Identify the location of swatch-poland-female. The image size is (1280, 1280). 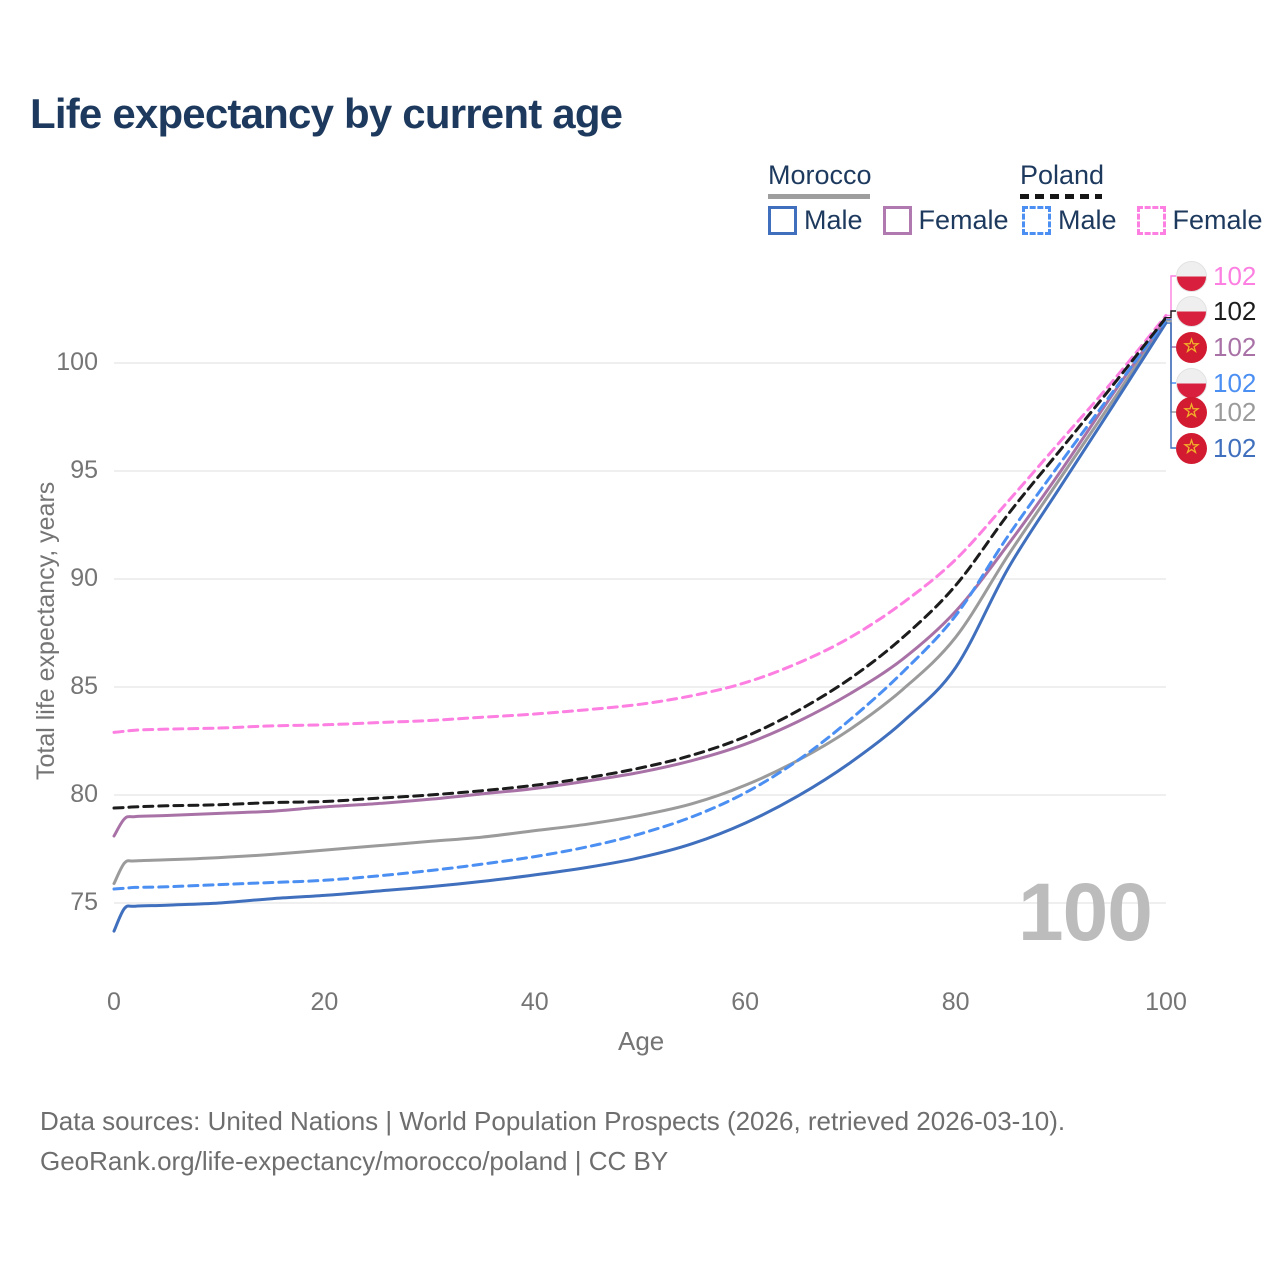
(1151, 220).